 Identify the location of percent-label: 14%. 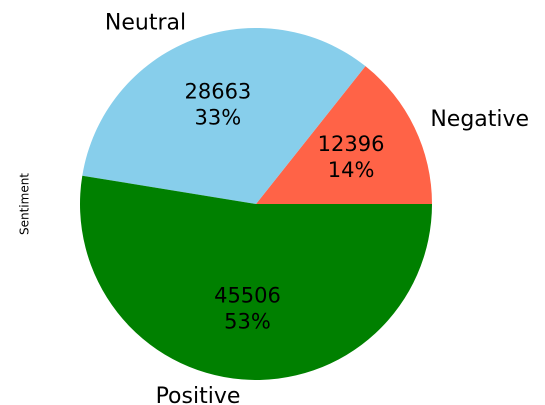
(351, 170).